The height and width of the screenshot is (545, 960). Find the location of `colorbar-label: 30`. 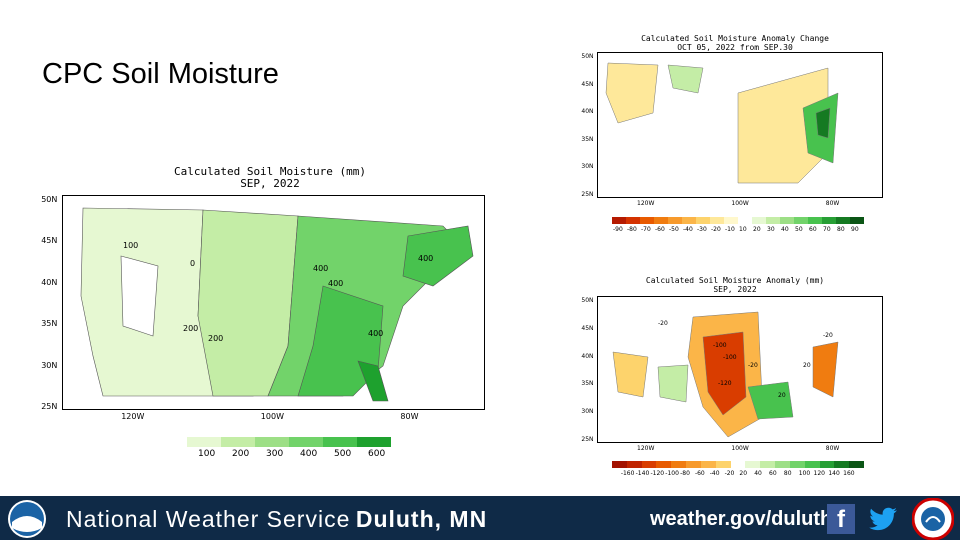

colorbar-label: 30 is located at coordinates (771, 229).